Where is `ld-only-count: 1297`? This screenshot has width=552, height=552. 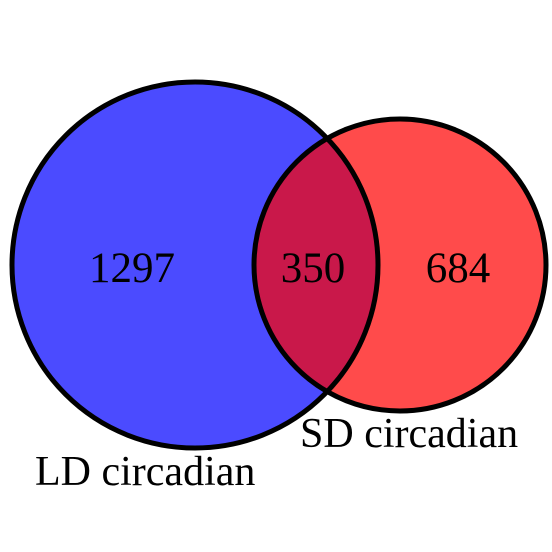
ld-only-count: 1297 is located at coordinates (132, 268).